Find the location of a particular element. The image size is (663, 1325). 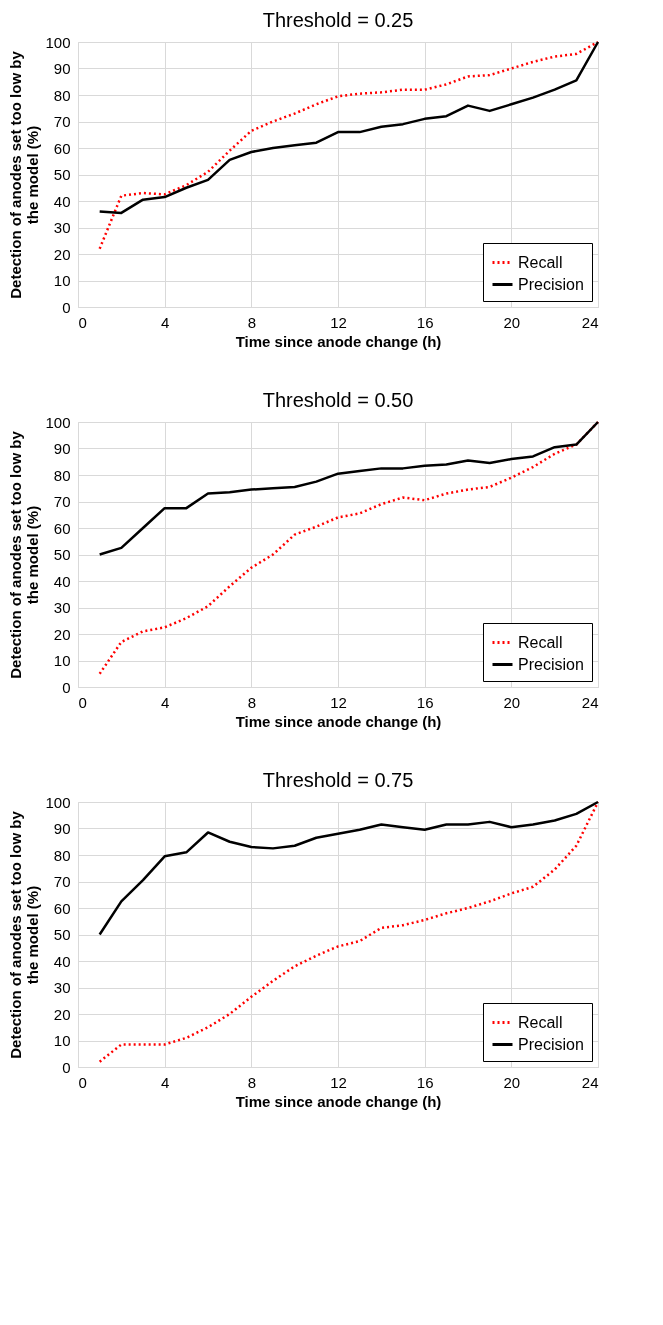

chart-title: Threshold = 0.25 is located at coordinates (338, 20).